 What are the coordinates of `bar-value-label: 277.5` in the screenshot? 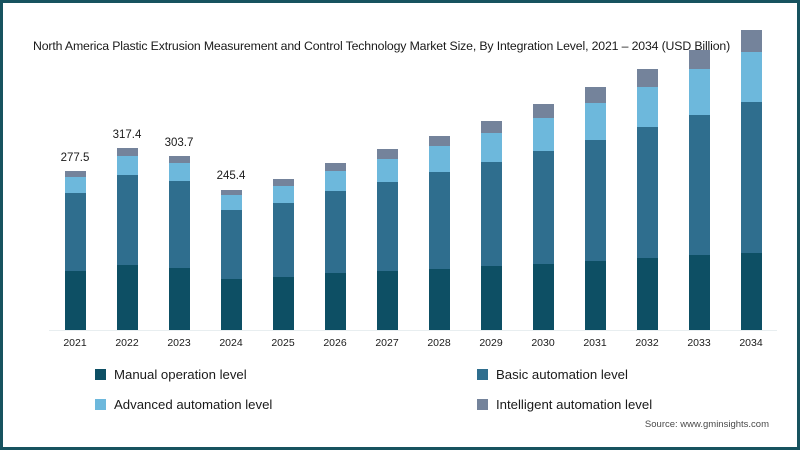 It's located at (75, 157).